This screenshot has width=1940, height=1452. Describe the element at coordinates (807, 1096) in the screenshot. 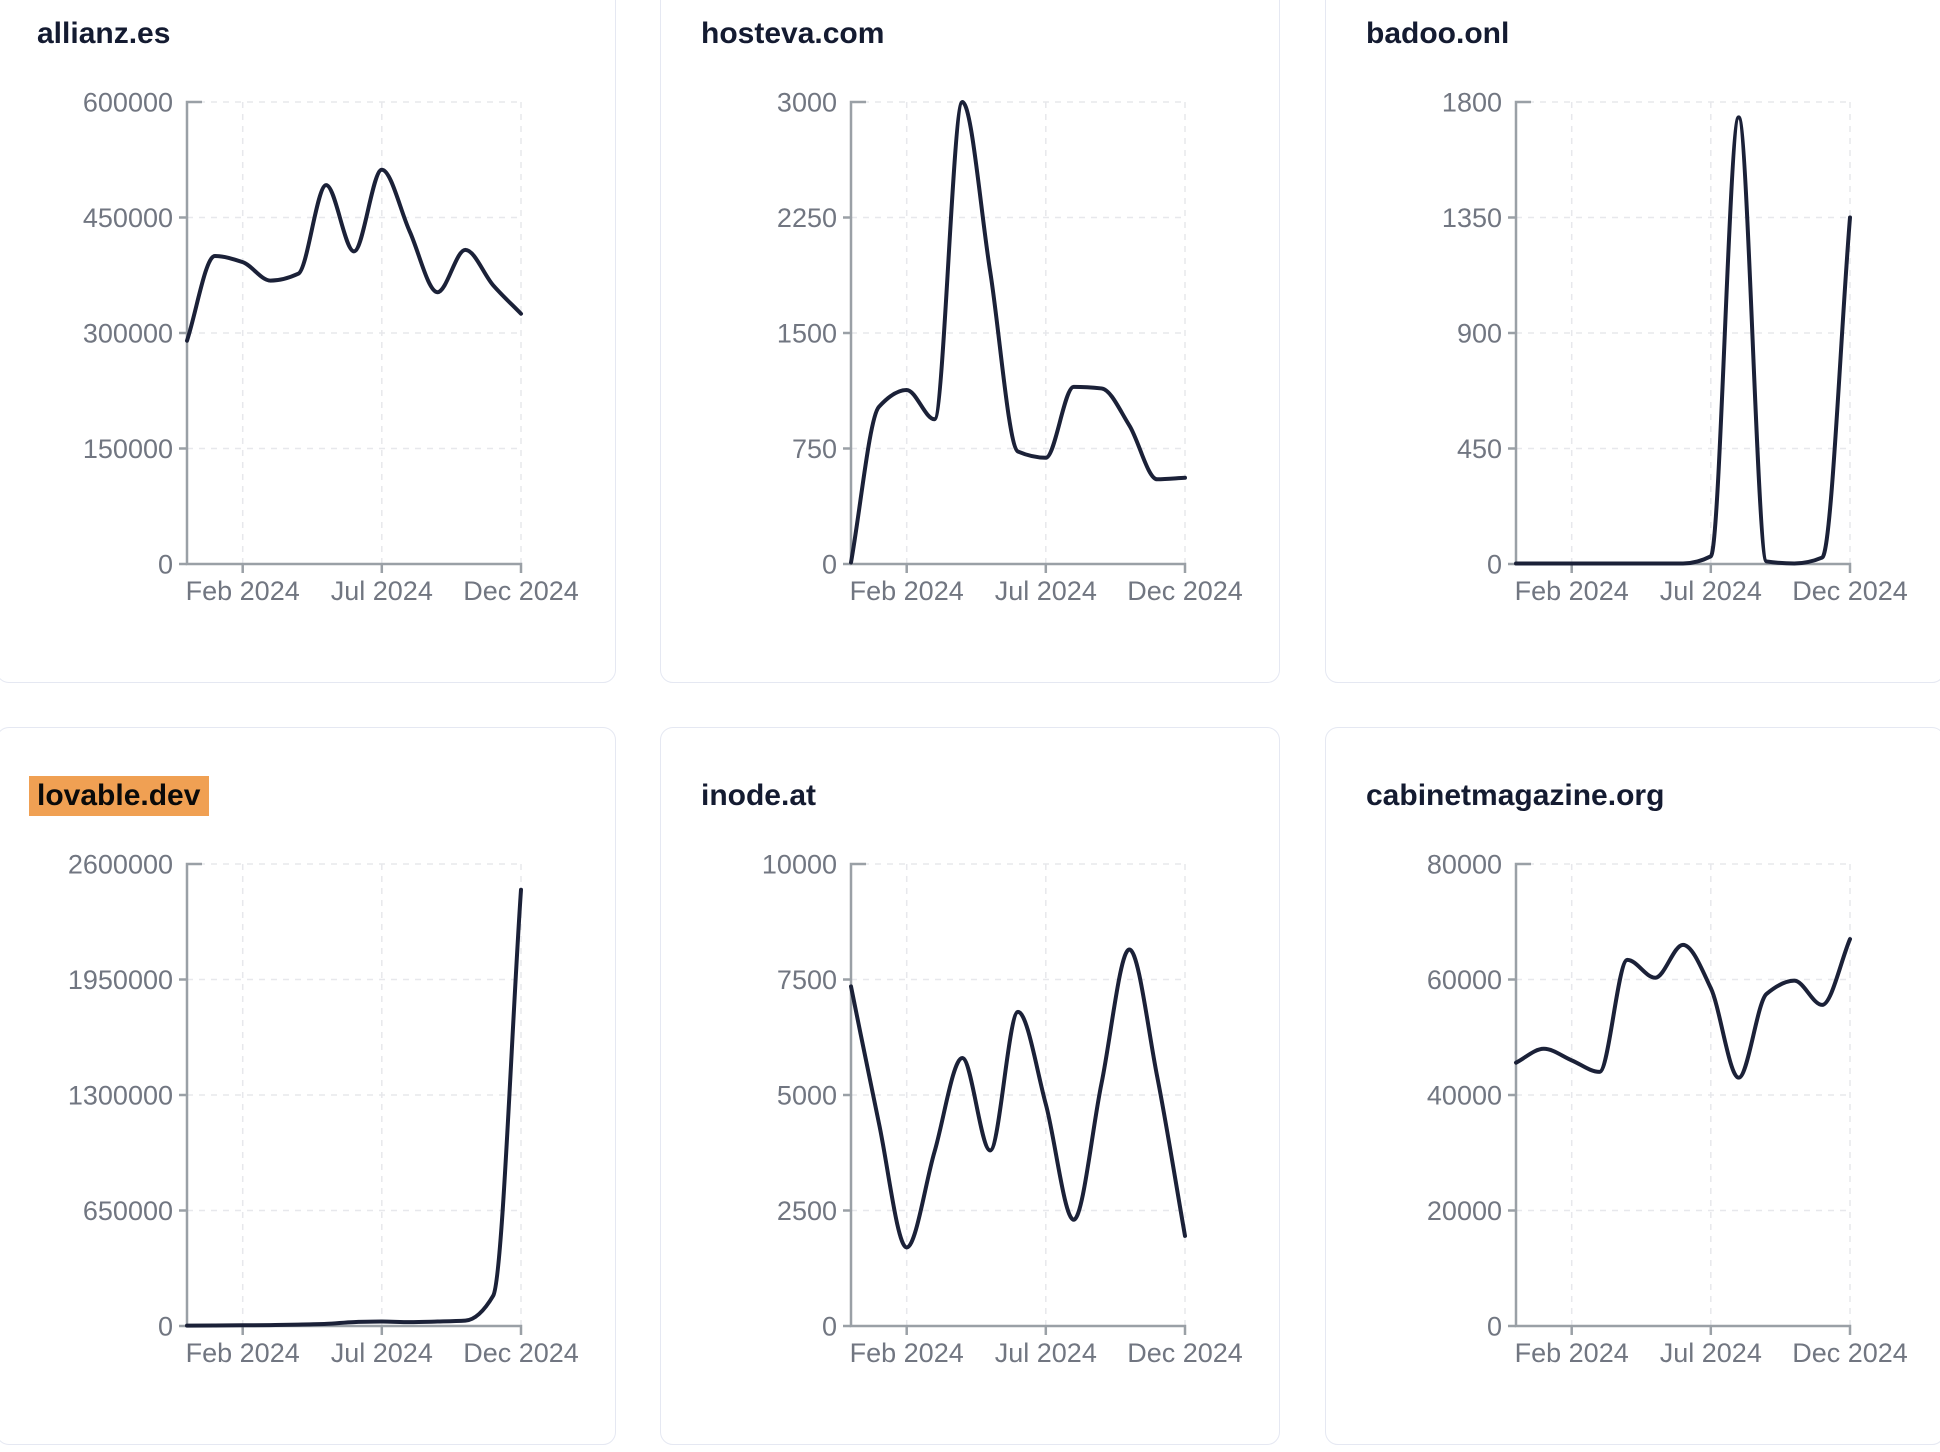

I see `y-tick-label: 5000` at that location.